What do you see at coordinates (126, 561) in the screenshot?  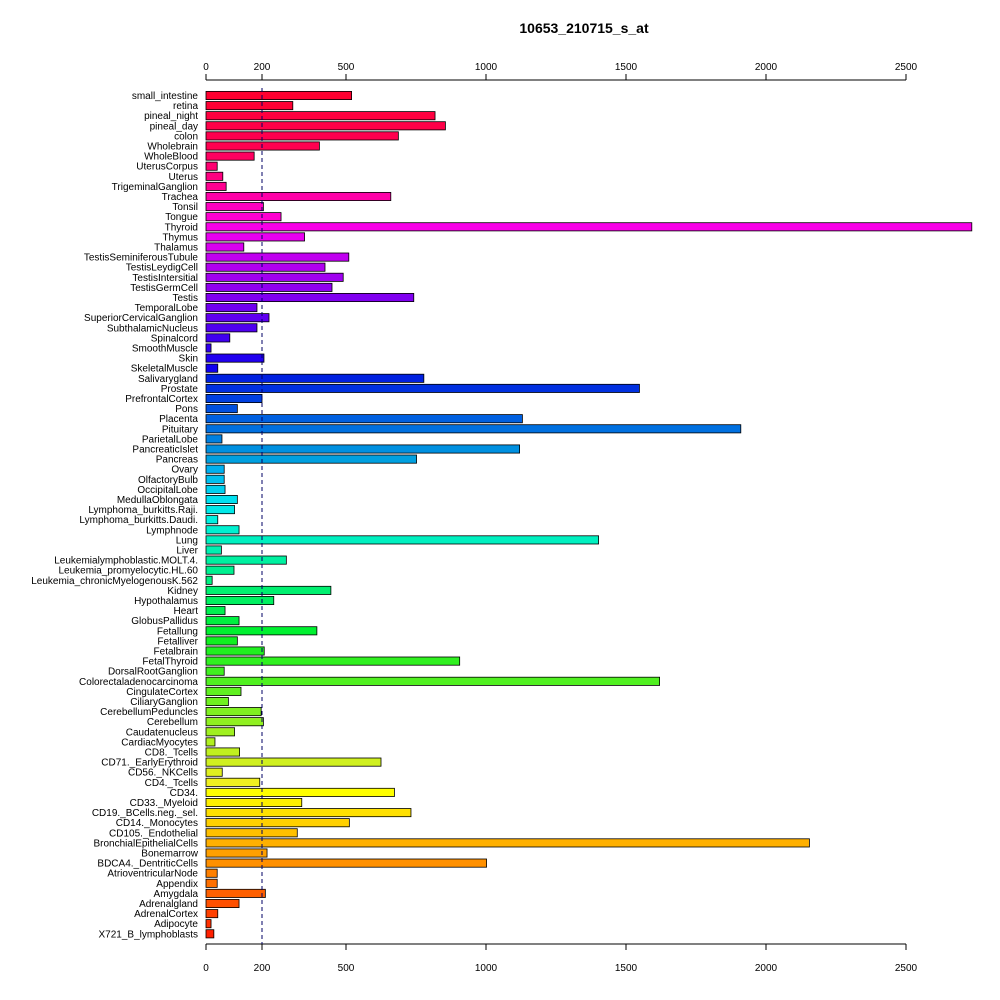 I see `category-label: Leukemialymphoblastic.MOLT.4.` at bounding box center [126, 561].